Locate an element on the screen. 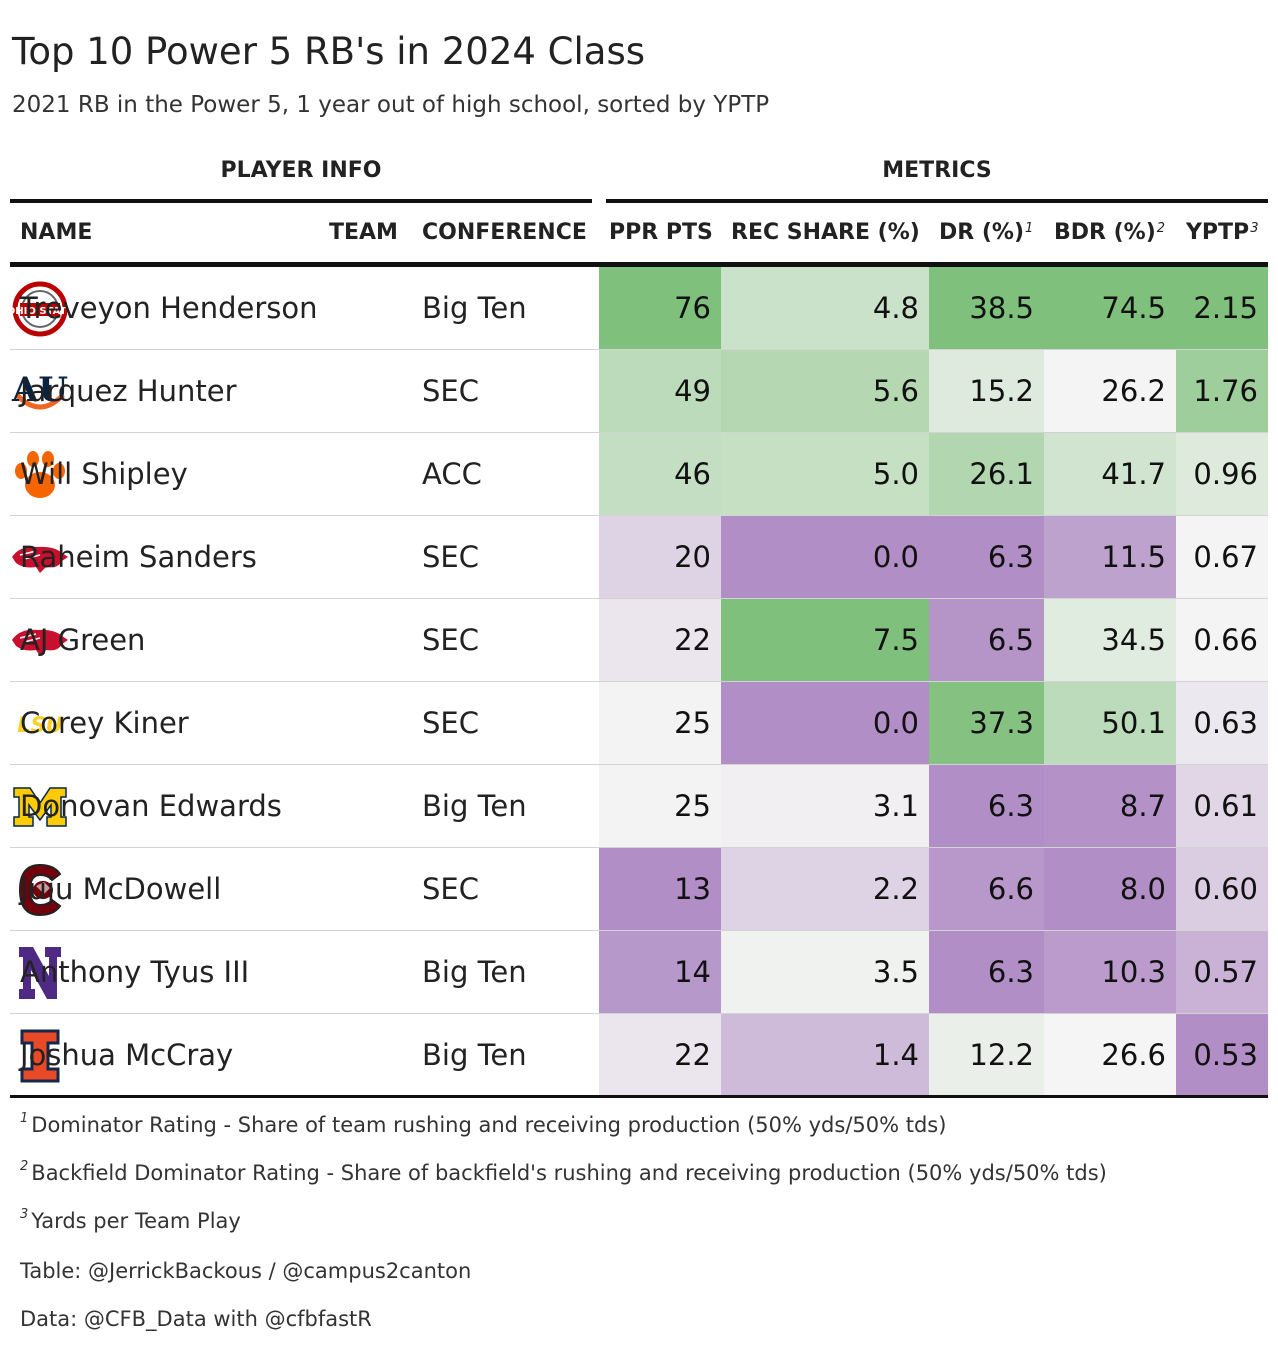 The height and width of the screenshot is (1359, 1278). bdr-cell: 26.6 is located at coordinates (1110, 1055).